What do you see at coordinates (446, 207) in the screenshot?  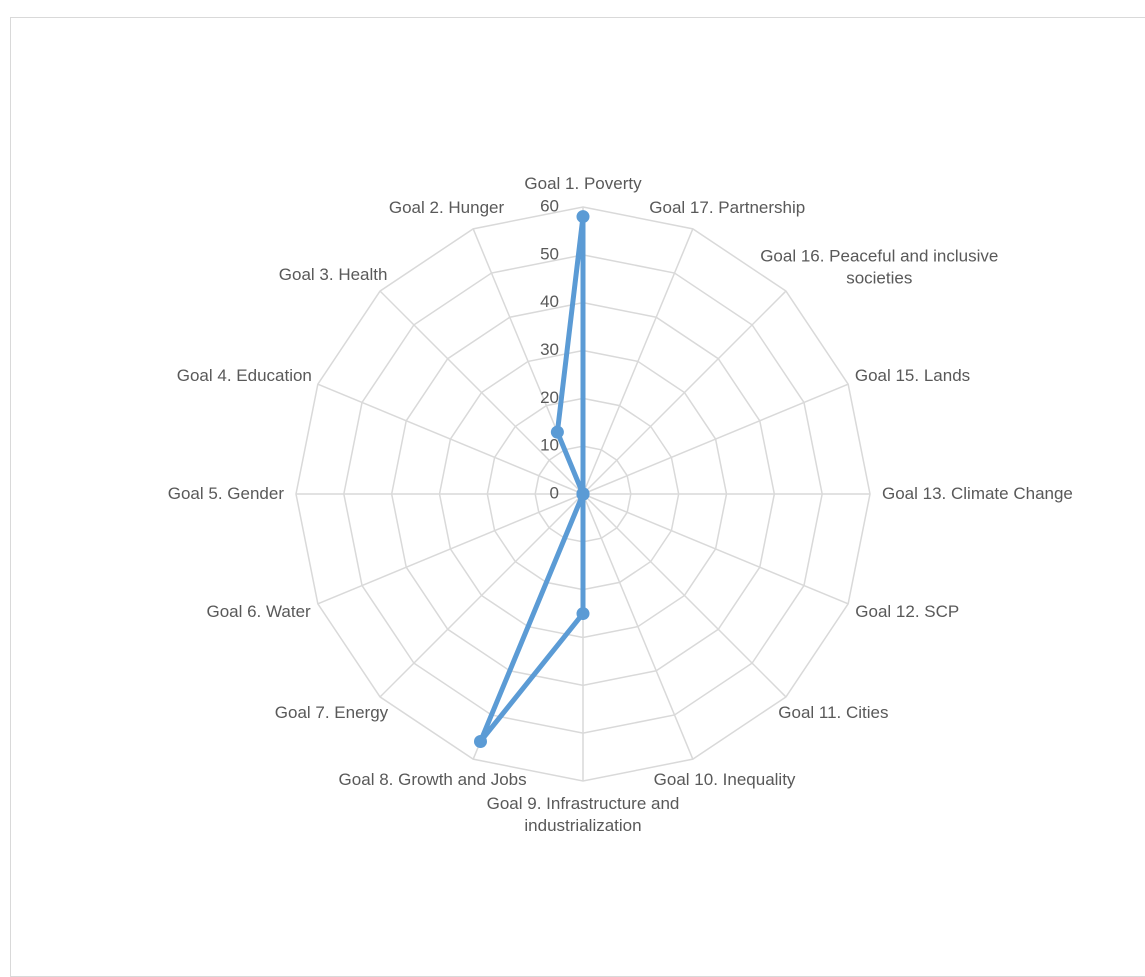 I see `category-label: Goal 2. Hunger` at bounding box center [446, 207].